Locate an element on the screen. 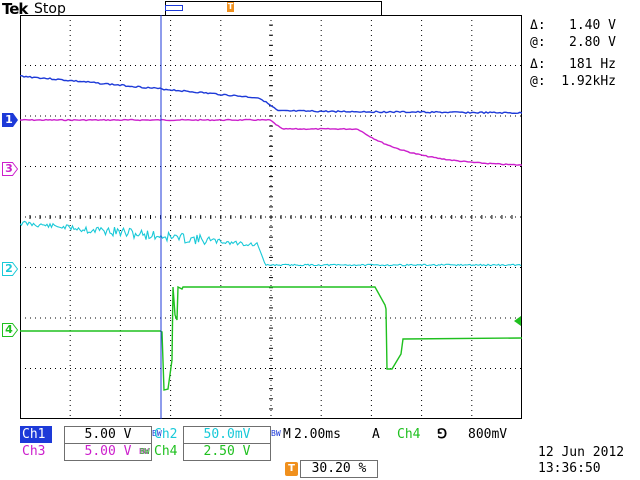 The width and height of the screenshot is (640, 480). ch1-marker-label: 1 is located at coordinates (9, 119).